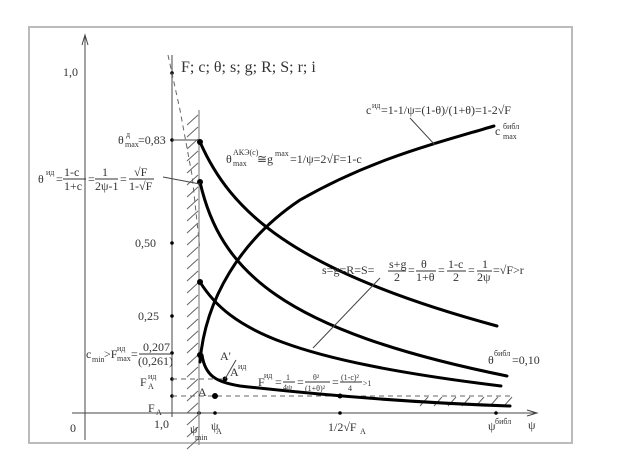 The height and width of the screenshot is (456, 623). Describe the element at coordinates (141, 172) in the screenshot. I see `svg-text: √F` at that location.